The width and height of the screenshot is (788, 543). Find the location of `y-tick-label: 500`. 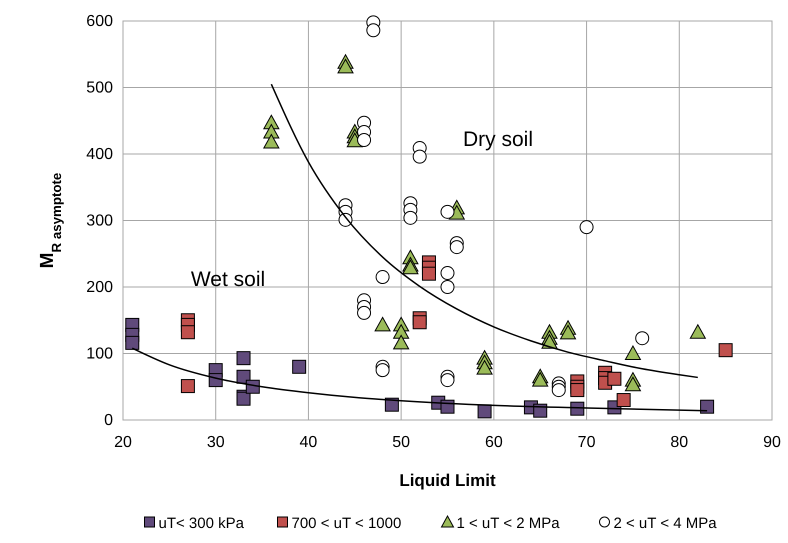

y-tick-label: 500 is located at coordinates (100, 88).